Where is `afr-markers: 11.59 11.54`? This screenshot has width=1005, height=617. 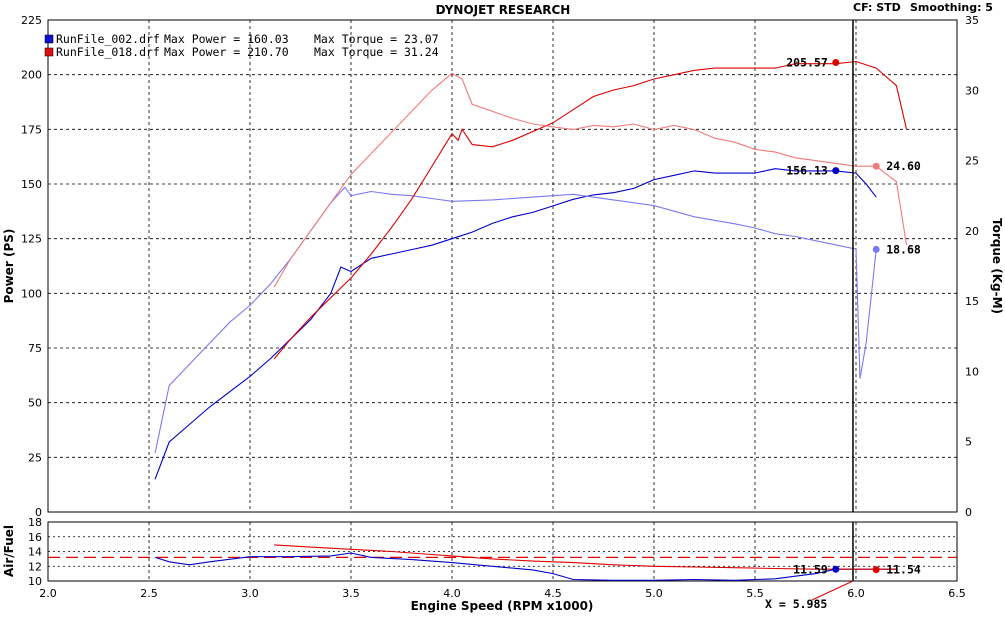
afr-markers: 11.59 11.54 is located at coordinates (857, 569).